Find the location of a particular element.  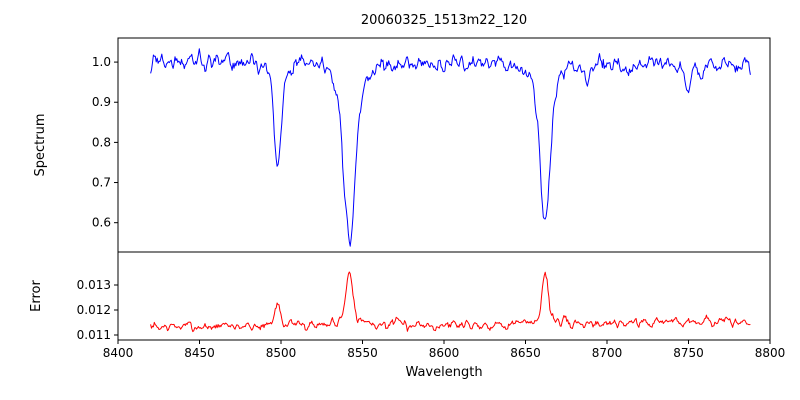

error-line is located at coordinates (450, 302).